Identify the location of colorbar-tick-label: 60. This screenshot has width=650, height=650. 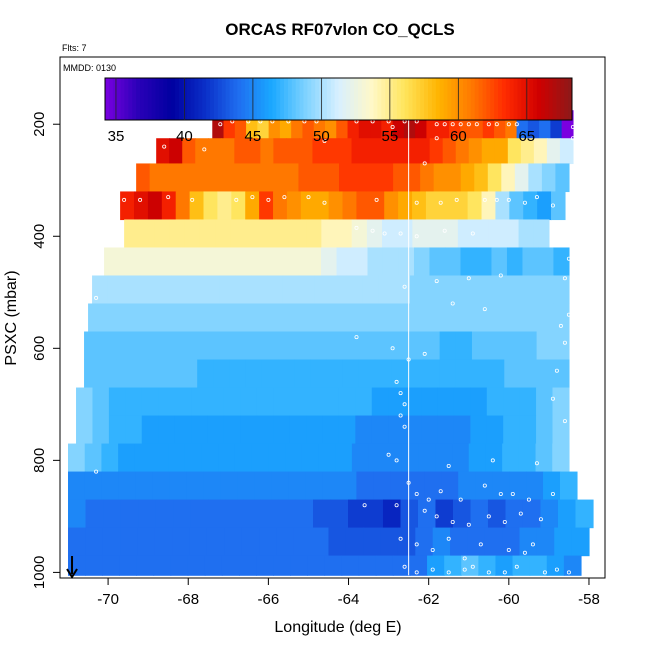
(458, 136).